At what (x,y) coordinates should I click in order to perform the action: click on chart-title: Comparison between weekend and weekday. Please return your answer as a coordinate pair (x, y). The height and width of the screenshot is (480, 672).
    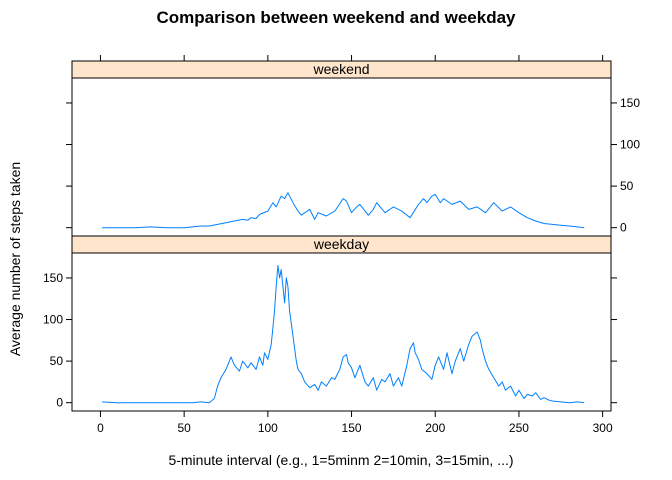
    Looking at the image, I should click on (336, 17).